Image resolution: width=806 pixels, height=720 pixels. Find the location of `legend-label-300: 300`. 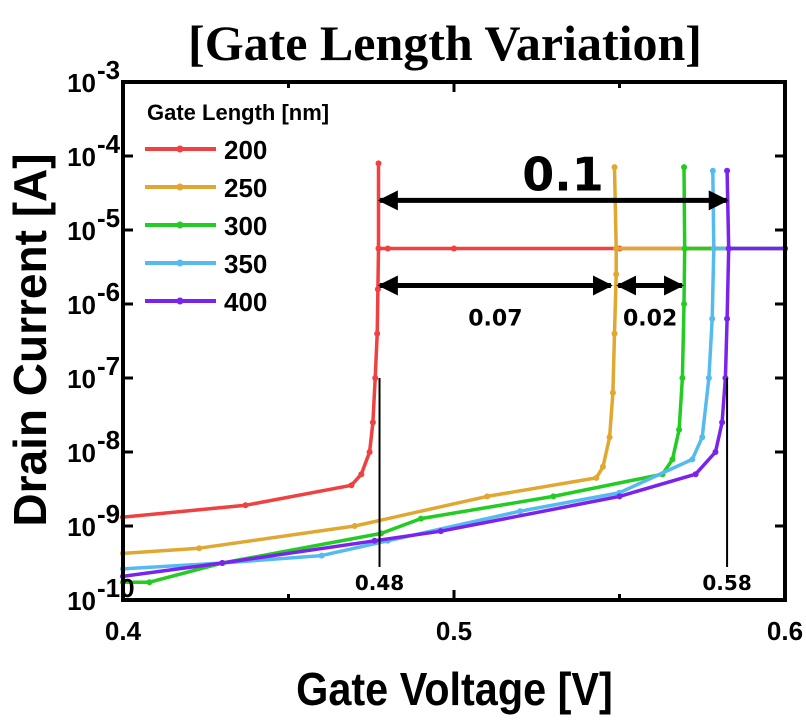

legend-label-300: 300 is located at coordinates (245, 226).